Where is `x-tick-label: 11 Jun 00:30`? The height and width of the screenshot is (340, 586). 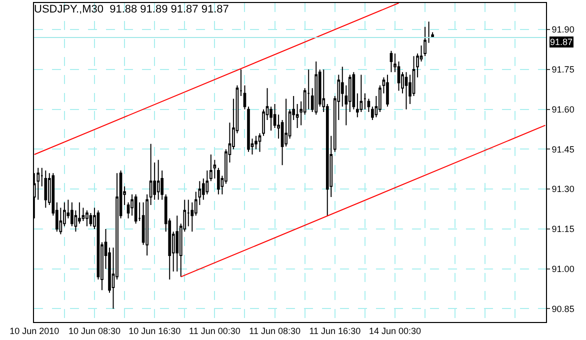
x-tick-label: 11 Jun 00:30 is located at coordinates (214, 331).